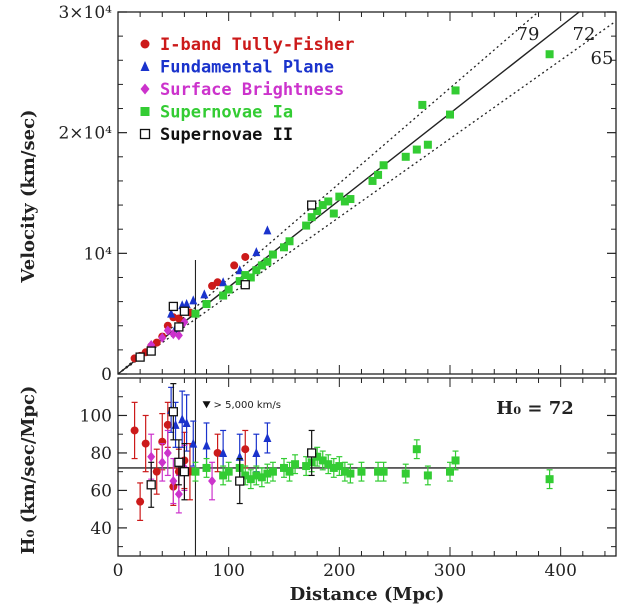 The image size is (624, 608). I want to click on bottom-y-tick-label: 100, so click(96, 416).